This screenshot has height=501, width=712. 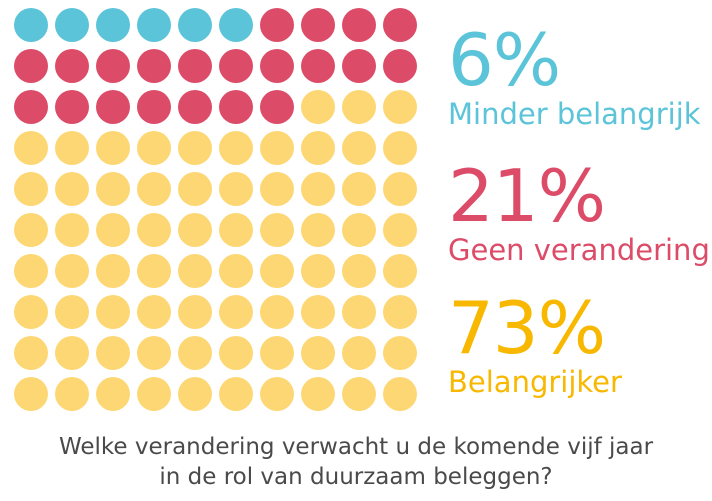 I want to click on question-line: in de rol van duurzaam beleggen?, so click(x=356, y=477).